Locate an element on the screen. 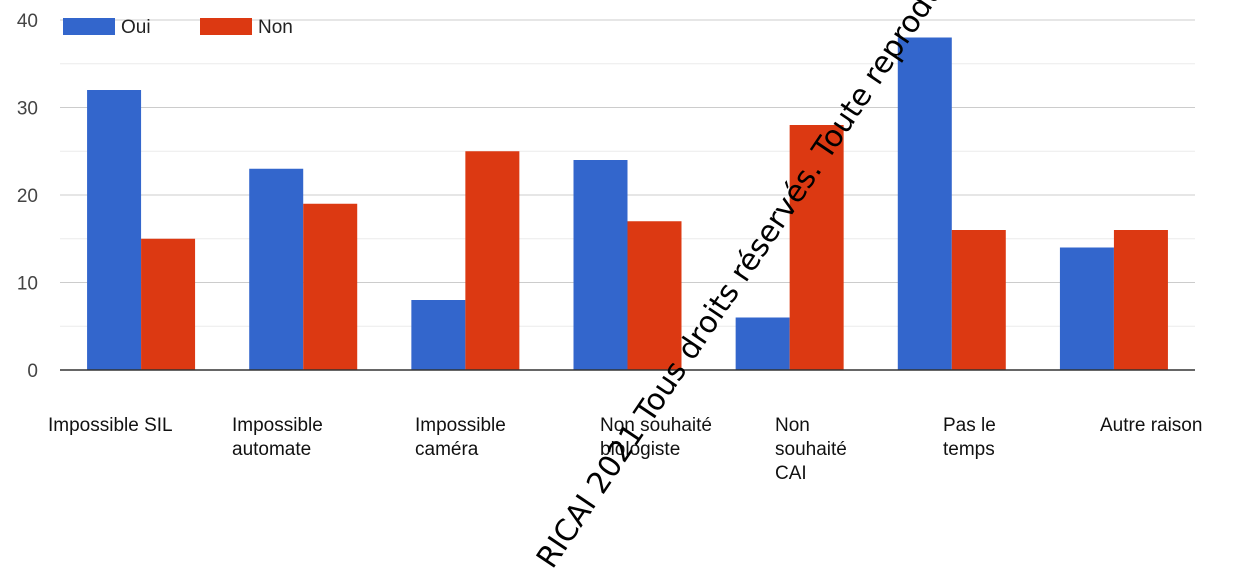 The height and width of the screenshot is (575, 1238). y-axis-ticks: 0 10 20 30 40 is located at coordinates (27, 196).